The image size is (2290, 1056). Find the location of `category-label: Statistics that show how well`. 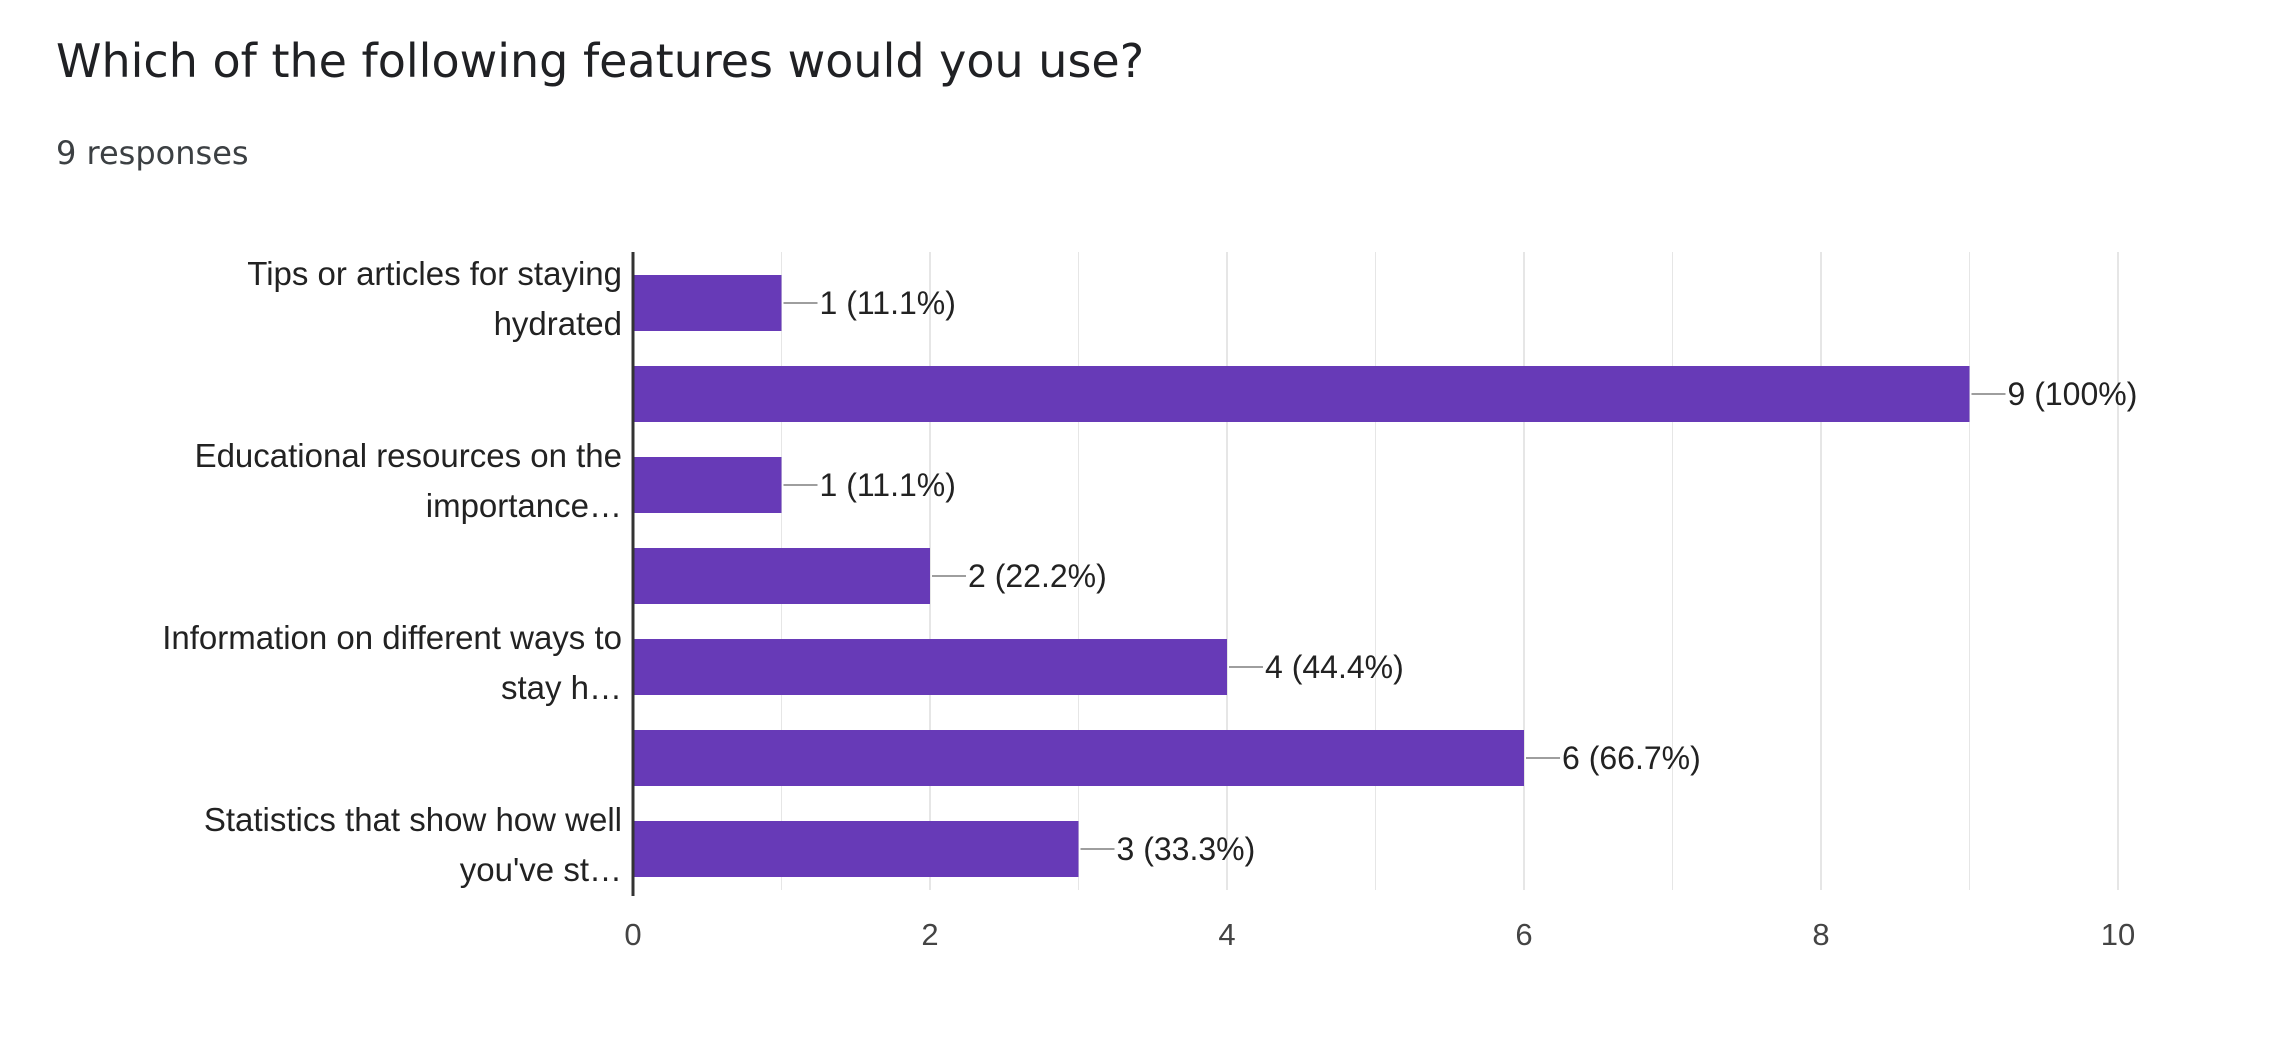

category-label: Statistics that show how well is located at coordinates (413, 819).